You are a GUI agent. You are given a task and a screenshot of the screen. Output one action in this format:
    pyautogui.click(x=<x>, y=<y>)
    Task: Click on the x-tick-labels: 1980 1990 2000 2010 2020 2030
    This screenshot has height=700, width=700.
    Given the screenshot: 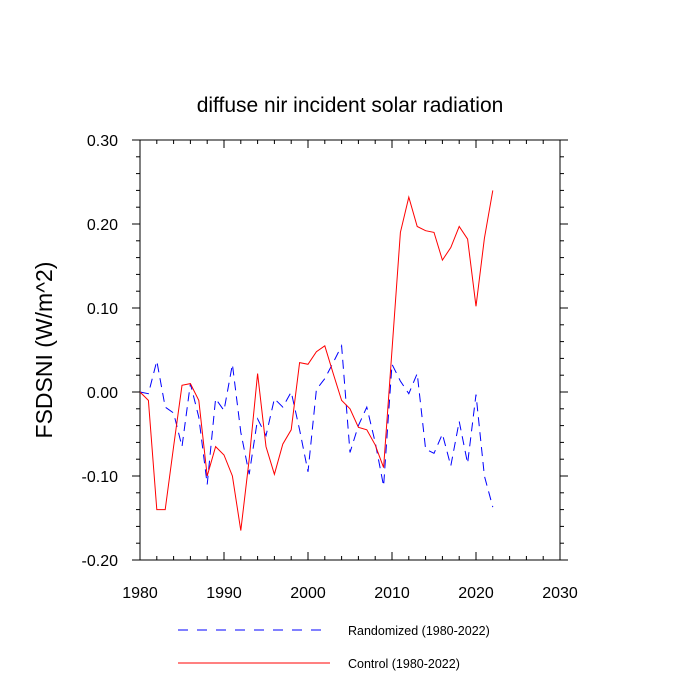 What is the action you would take?
    pyautogui.click(x=350, y=593)
    